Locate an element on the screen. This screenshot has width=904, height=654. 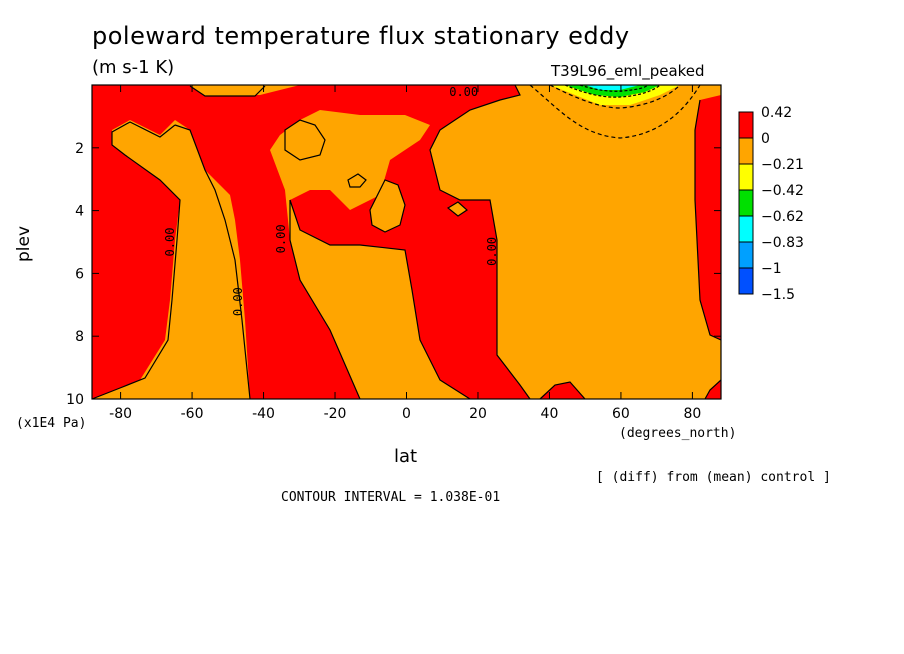
legend-level-label: −1.5 is located at coordinates (778, 295).